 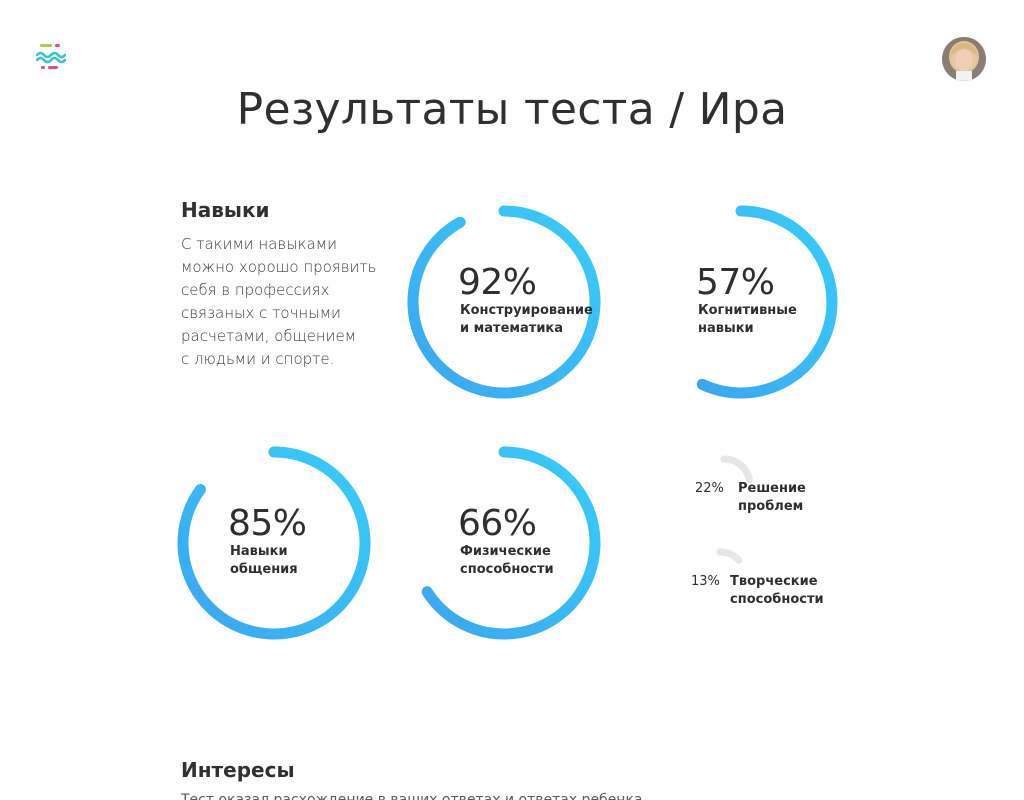 I want to click on interests-heading: Интересы, so click(x=238, y=770).